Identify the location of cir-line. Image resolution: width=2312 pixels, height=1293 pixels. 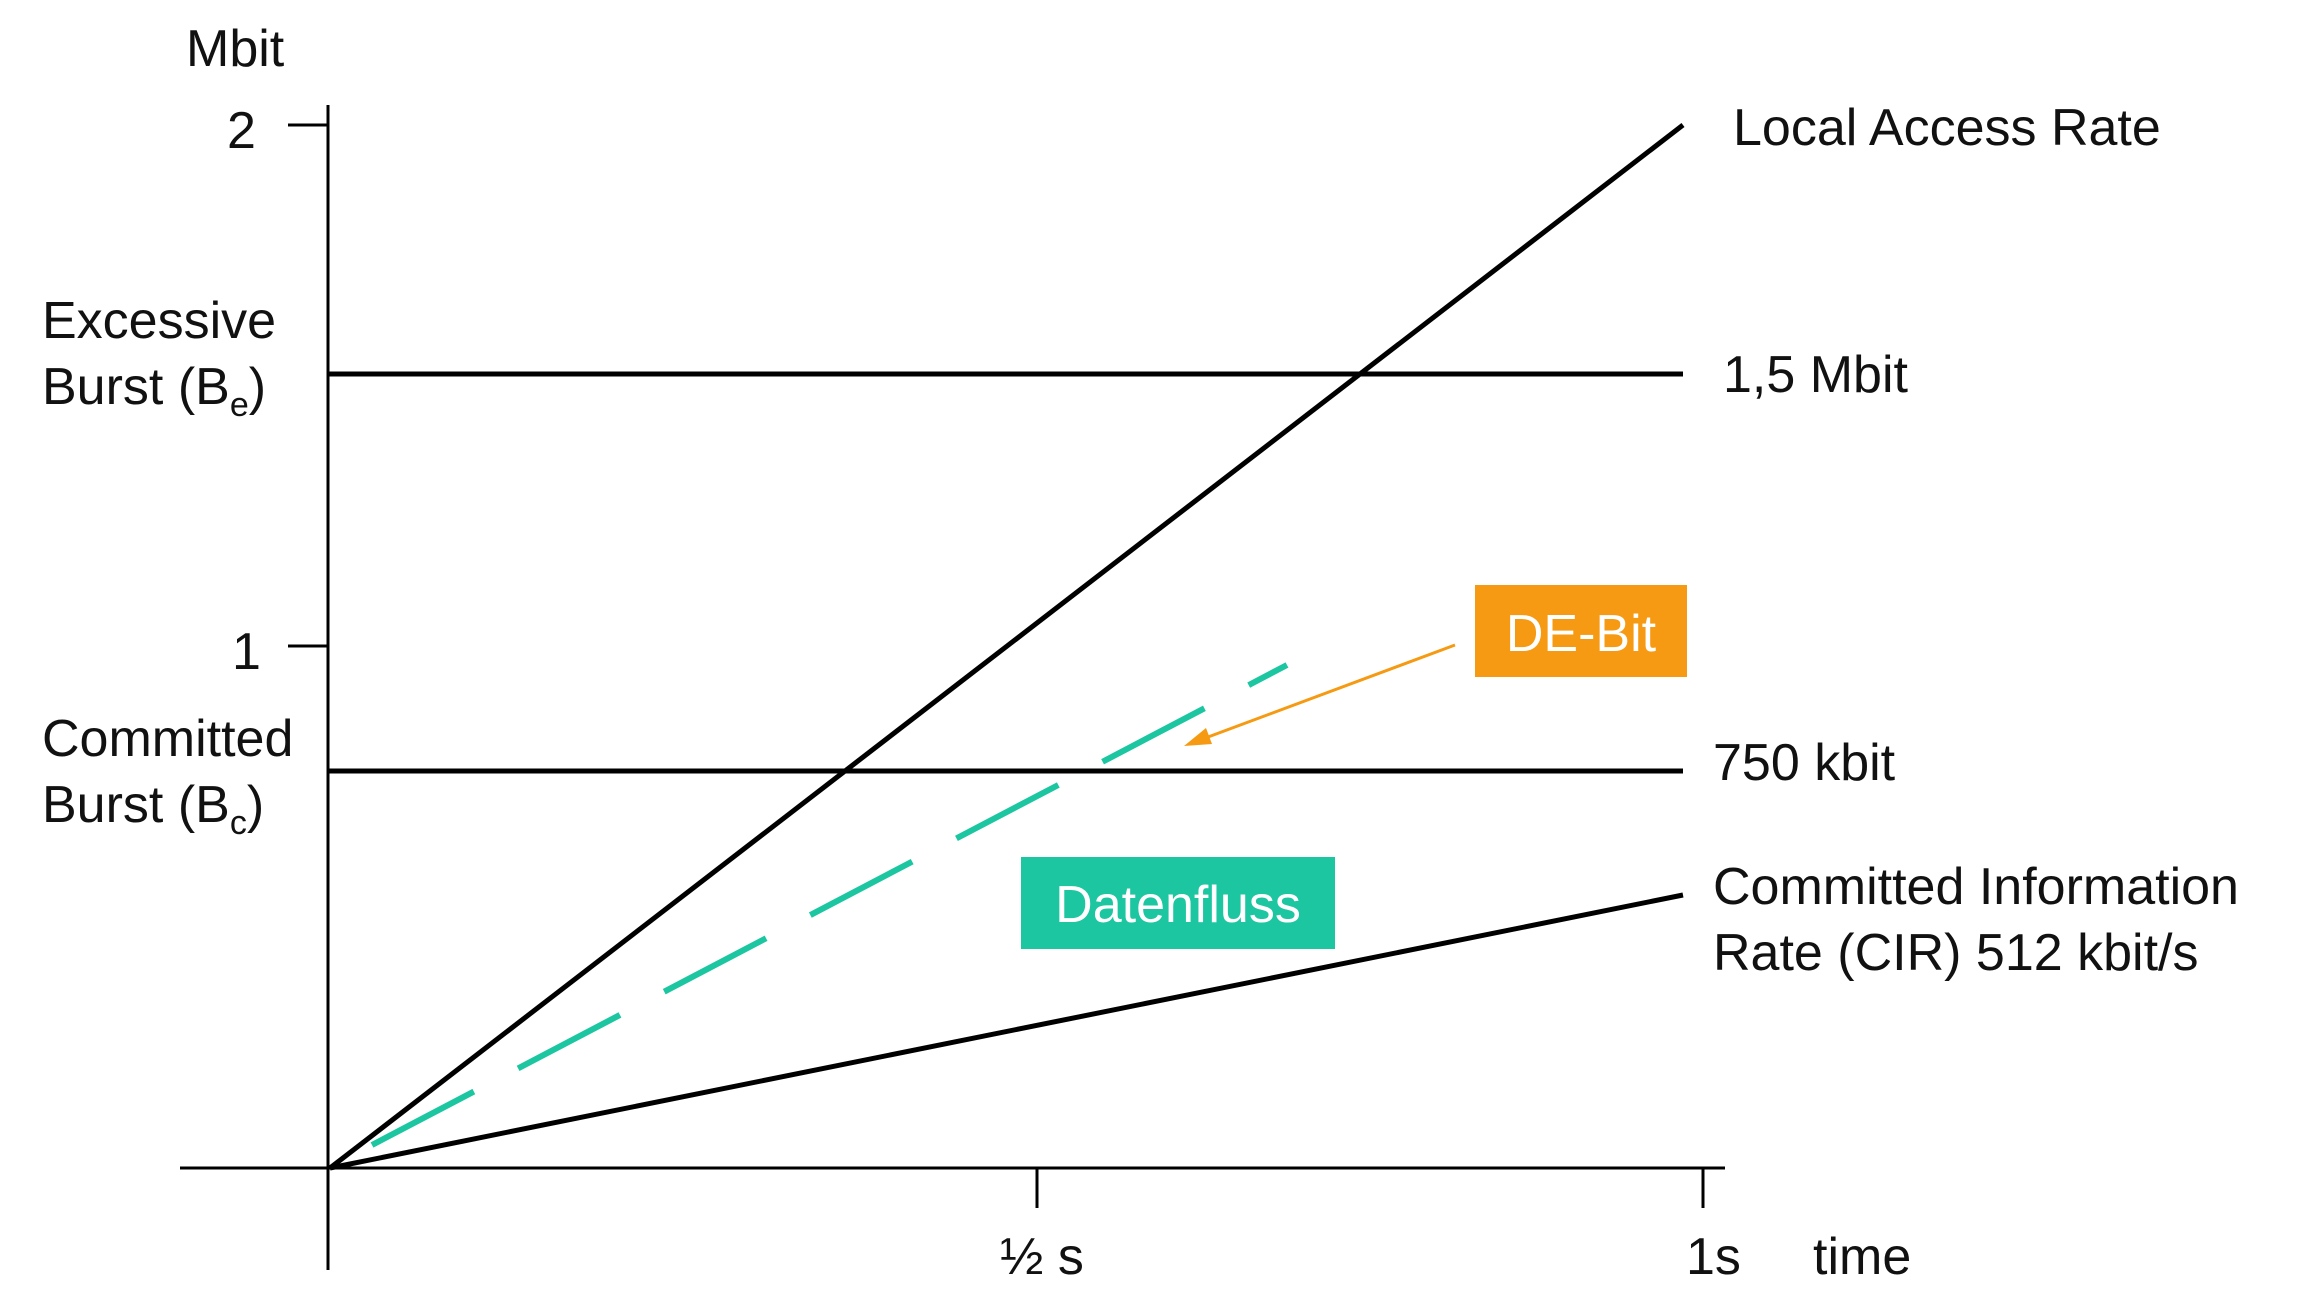
(1006, 1031).